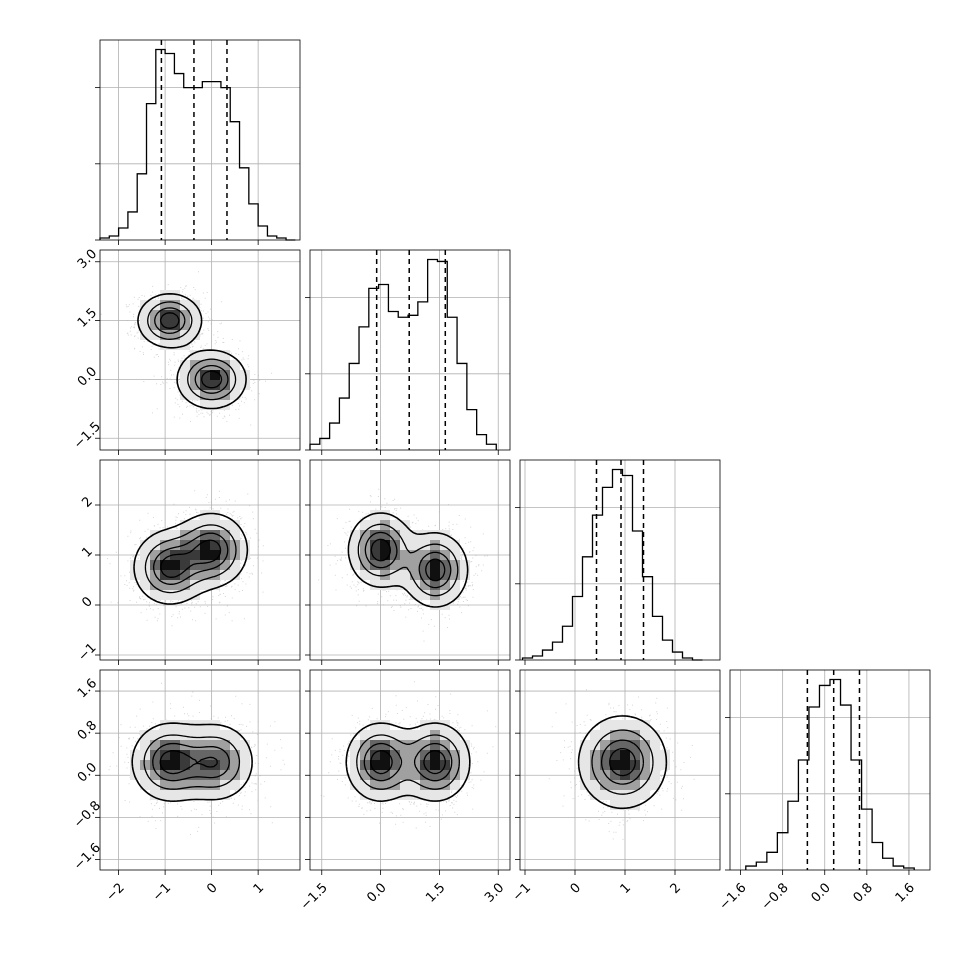  I want to click on histogram-panel-p2, so click(618, 562).